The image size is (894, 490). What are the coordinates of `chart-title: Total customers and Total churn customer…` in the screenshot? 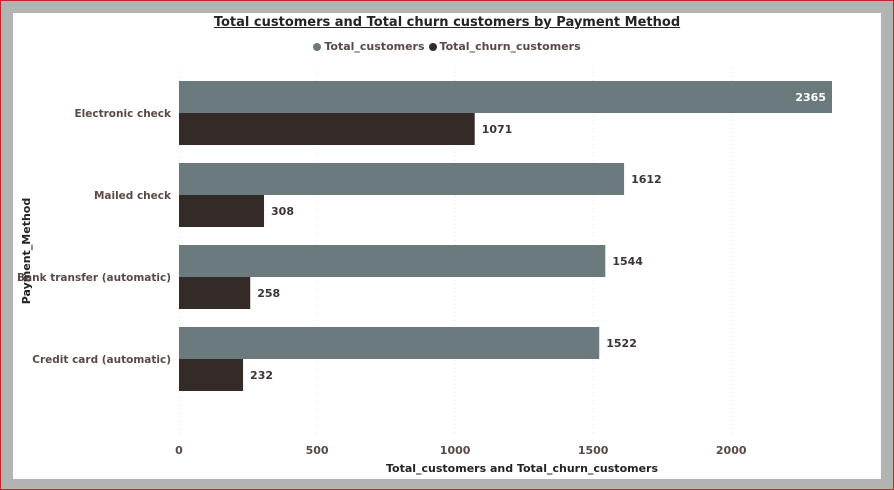 It's located at (447, 22).